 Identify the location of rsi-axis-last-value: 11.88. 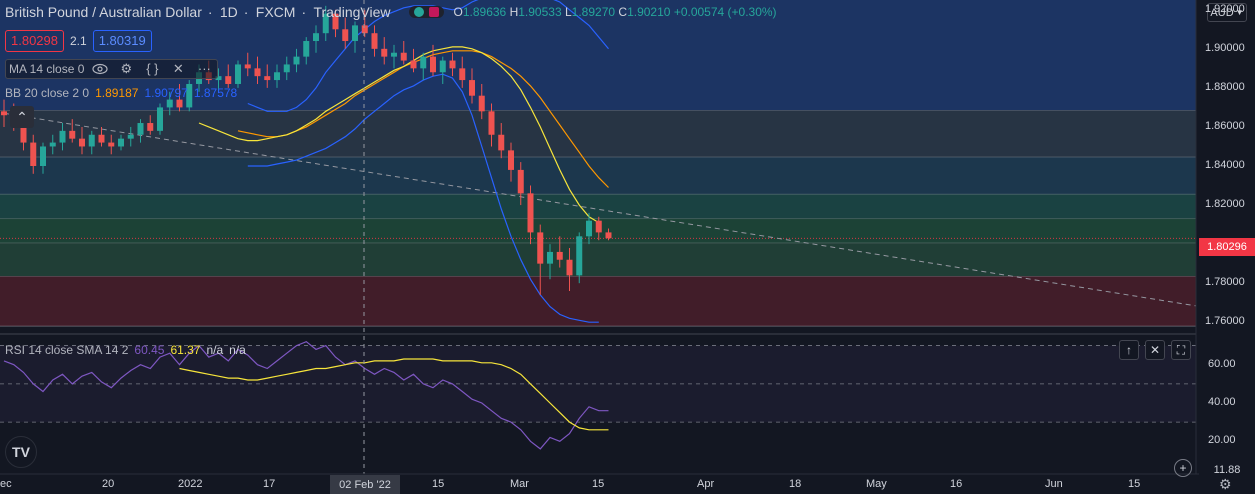
(1227, 470).